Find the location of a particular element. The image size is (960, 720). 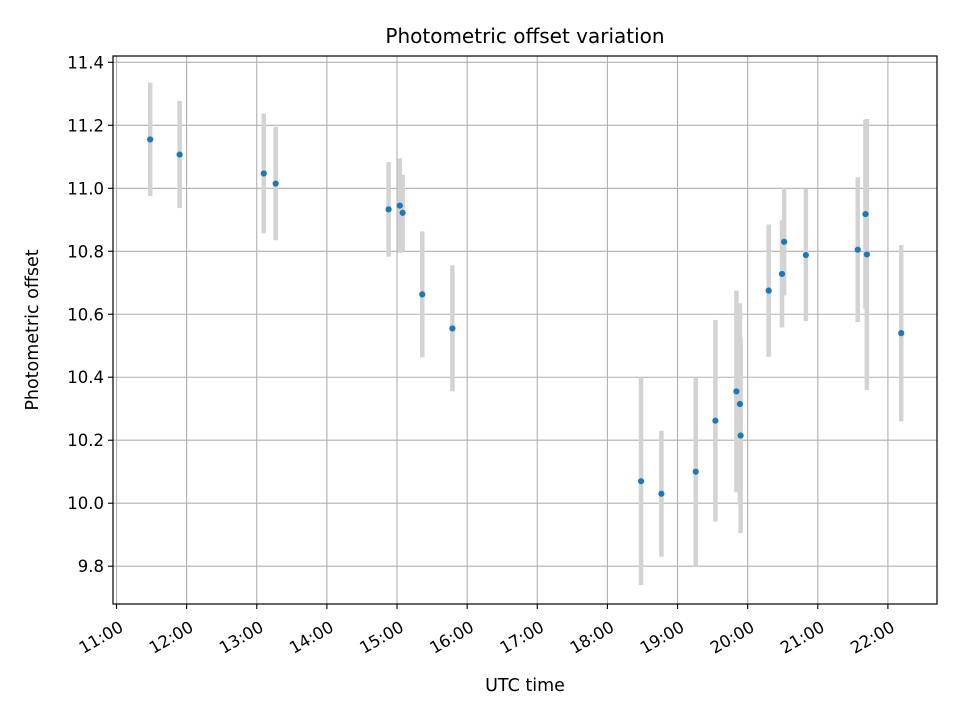

chart-title: Photometric offset variation is located at coordinates (524, 36).